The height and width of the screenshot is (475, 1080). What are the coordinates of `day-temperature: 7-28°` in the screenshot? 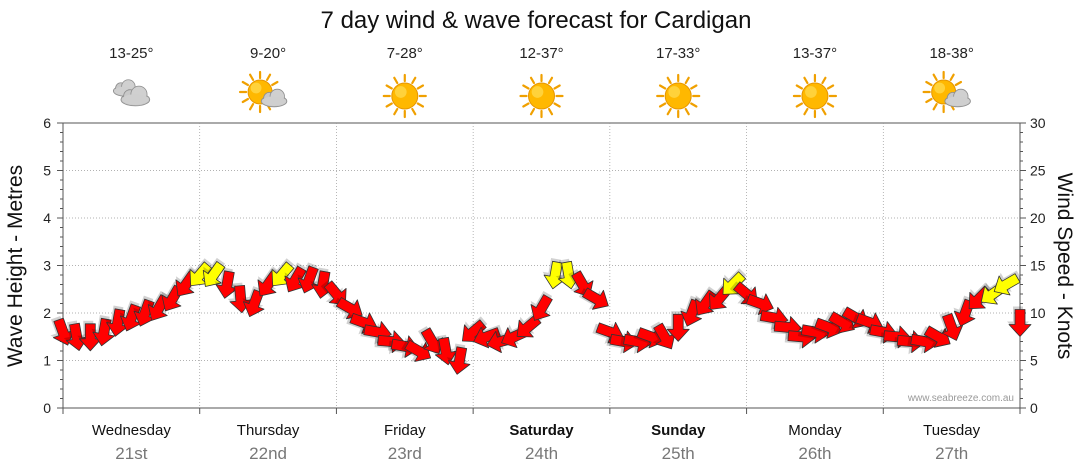 It's located at (405, 53).